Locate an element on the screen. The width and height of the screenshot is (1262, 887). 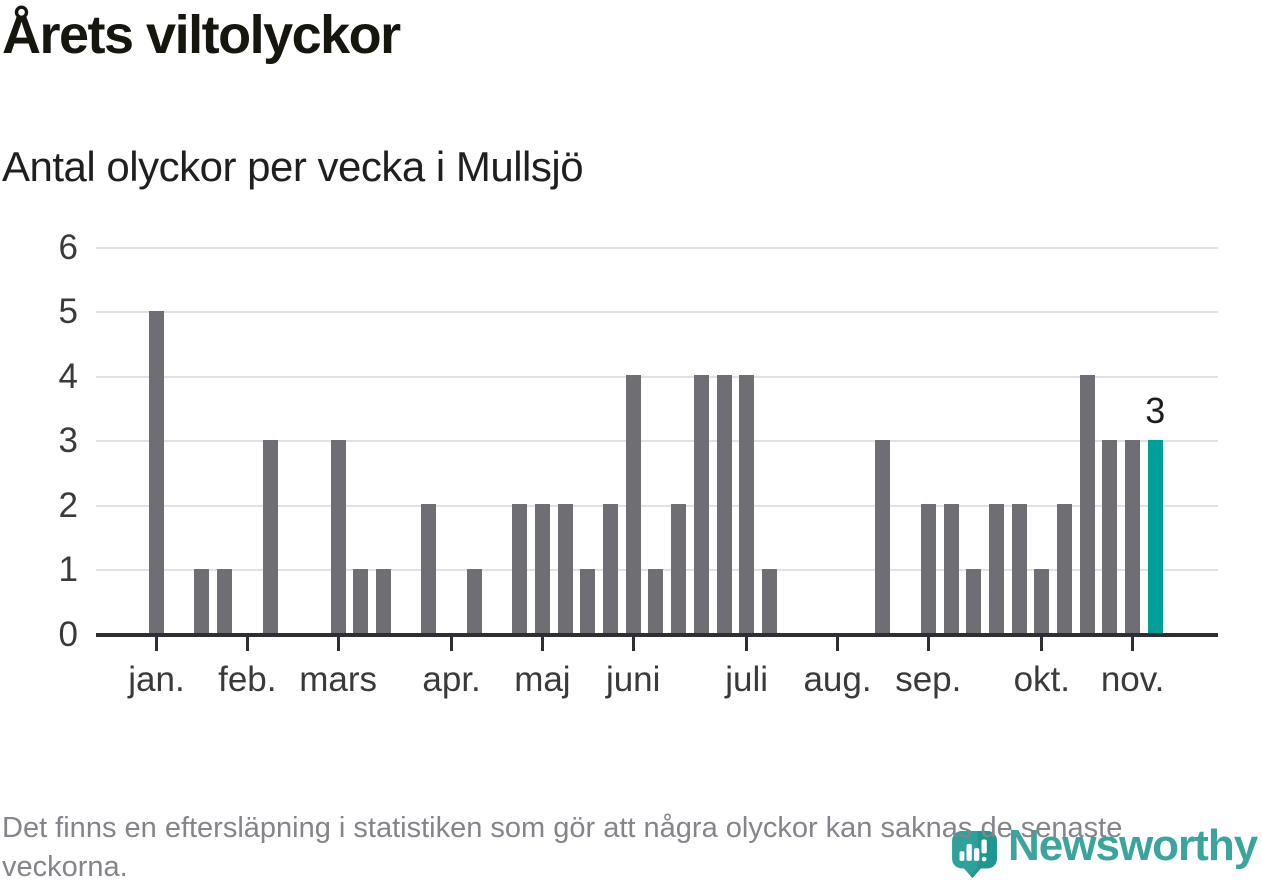
newsworthy-wordmark: Newsworthy is located at coordinates (1133, 845).